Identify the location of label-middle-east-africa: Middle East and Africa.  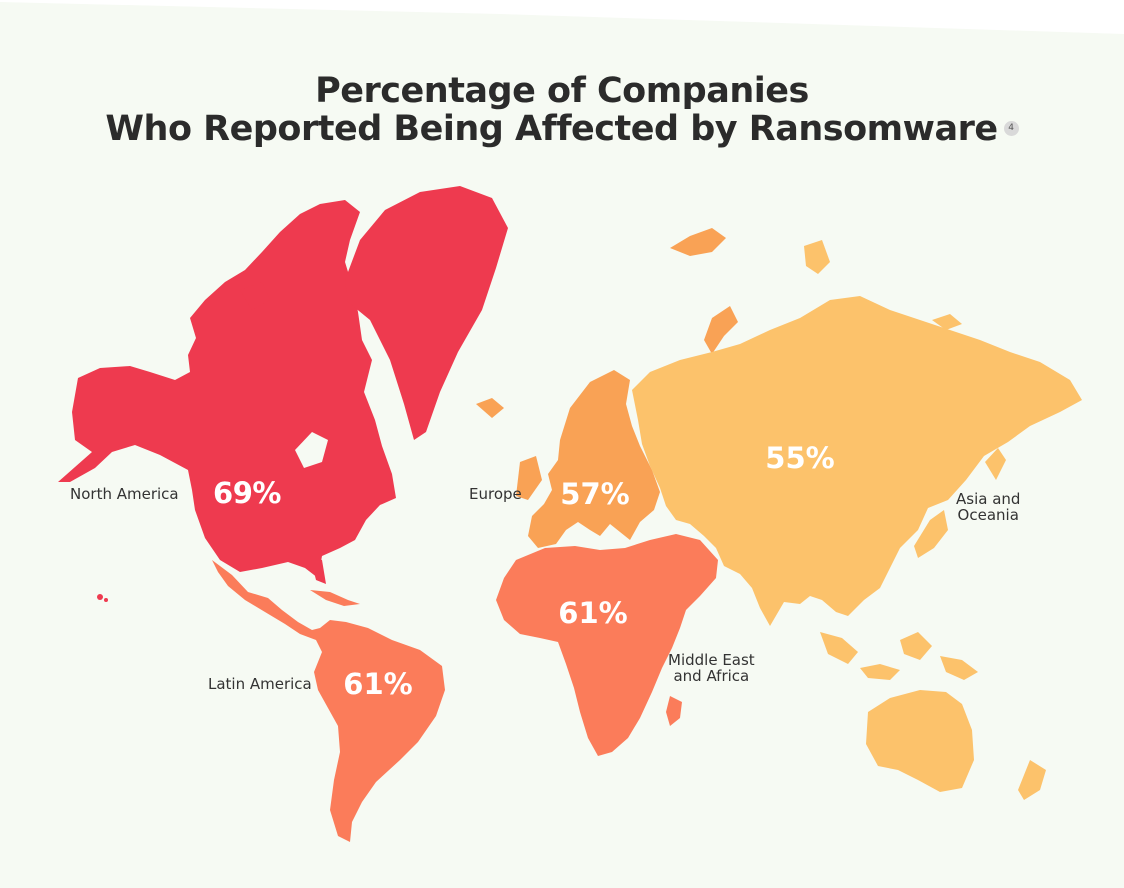
(711, 668).